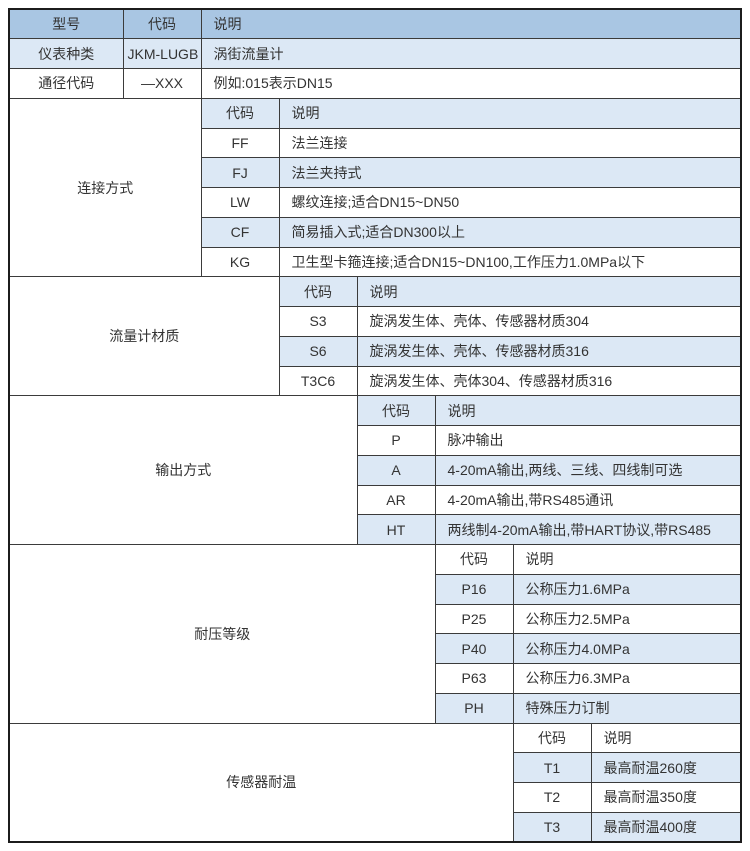 The width and height of the screenshot is (750, 851). Describe the element at coordinates (375, 678) in the screenshot. I see `table-row: P63 公称压力6.3MPa` at that location.